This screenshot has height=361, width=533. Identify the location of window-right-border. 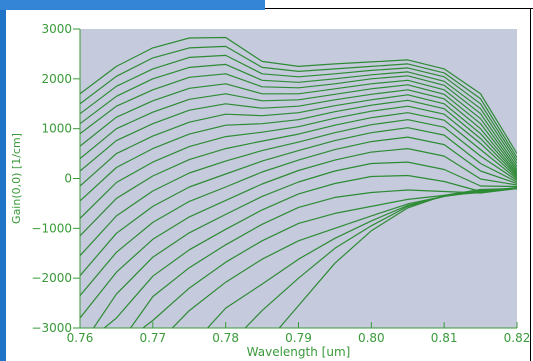
(530, 184).